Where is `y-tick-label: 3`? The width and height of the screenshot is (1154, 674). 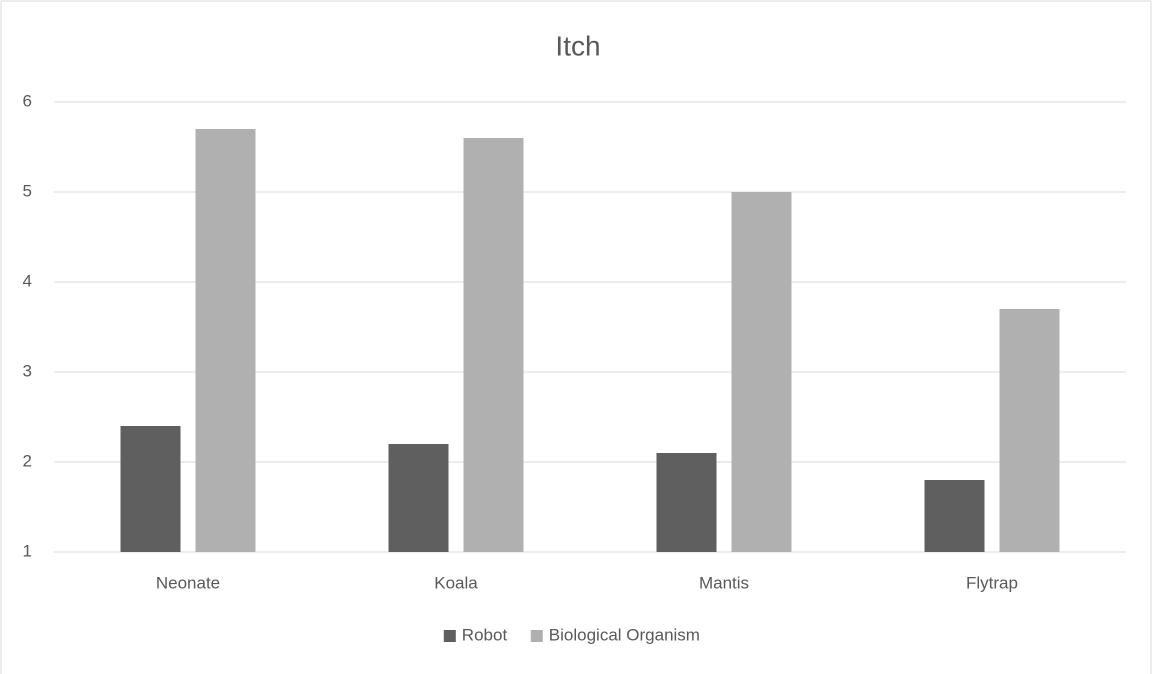 y-tick-label: 3 is located at coordinates (27, 370).